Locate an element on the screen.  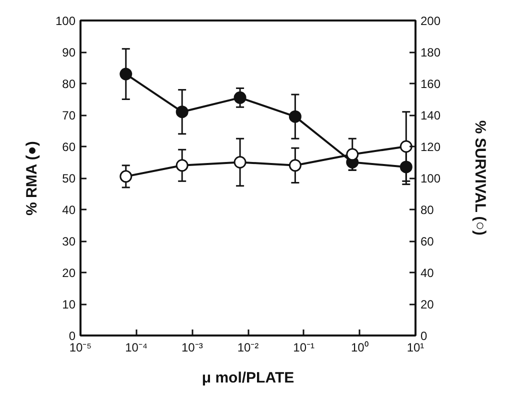
y2-tick-label: 60 is located at coordinates (427, 241).